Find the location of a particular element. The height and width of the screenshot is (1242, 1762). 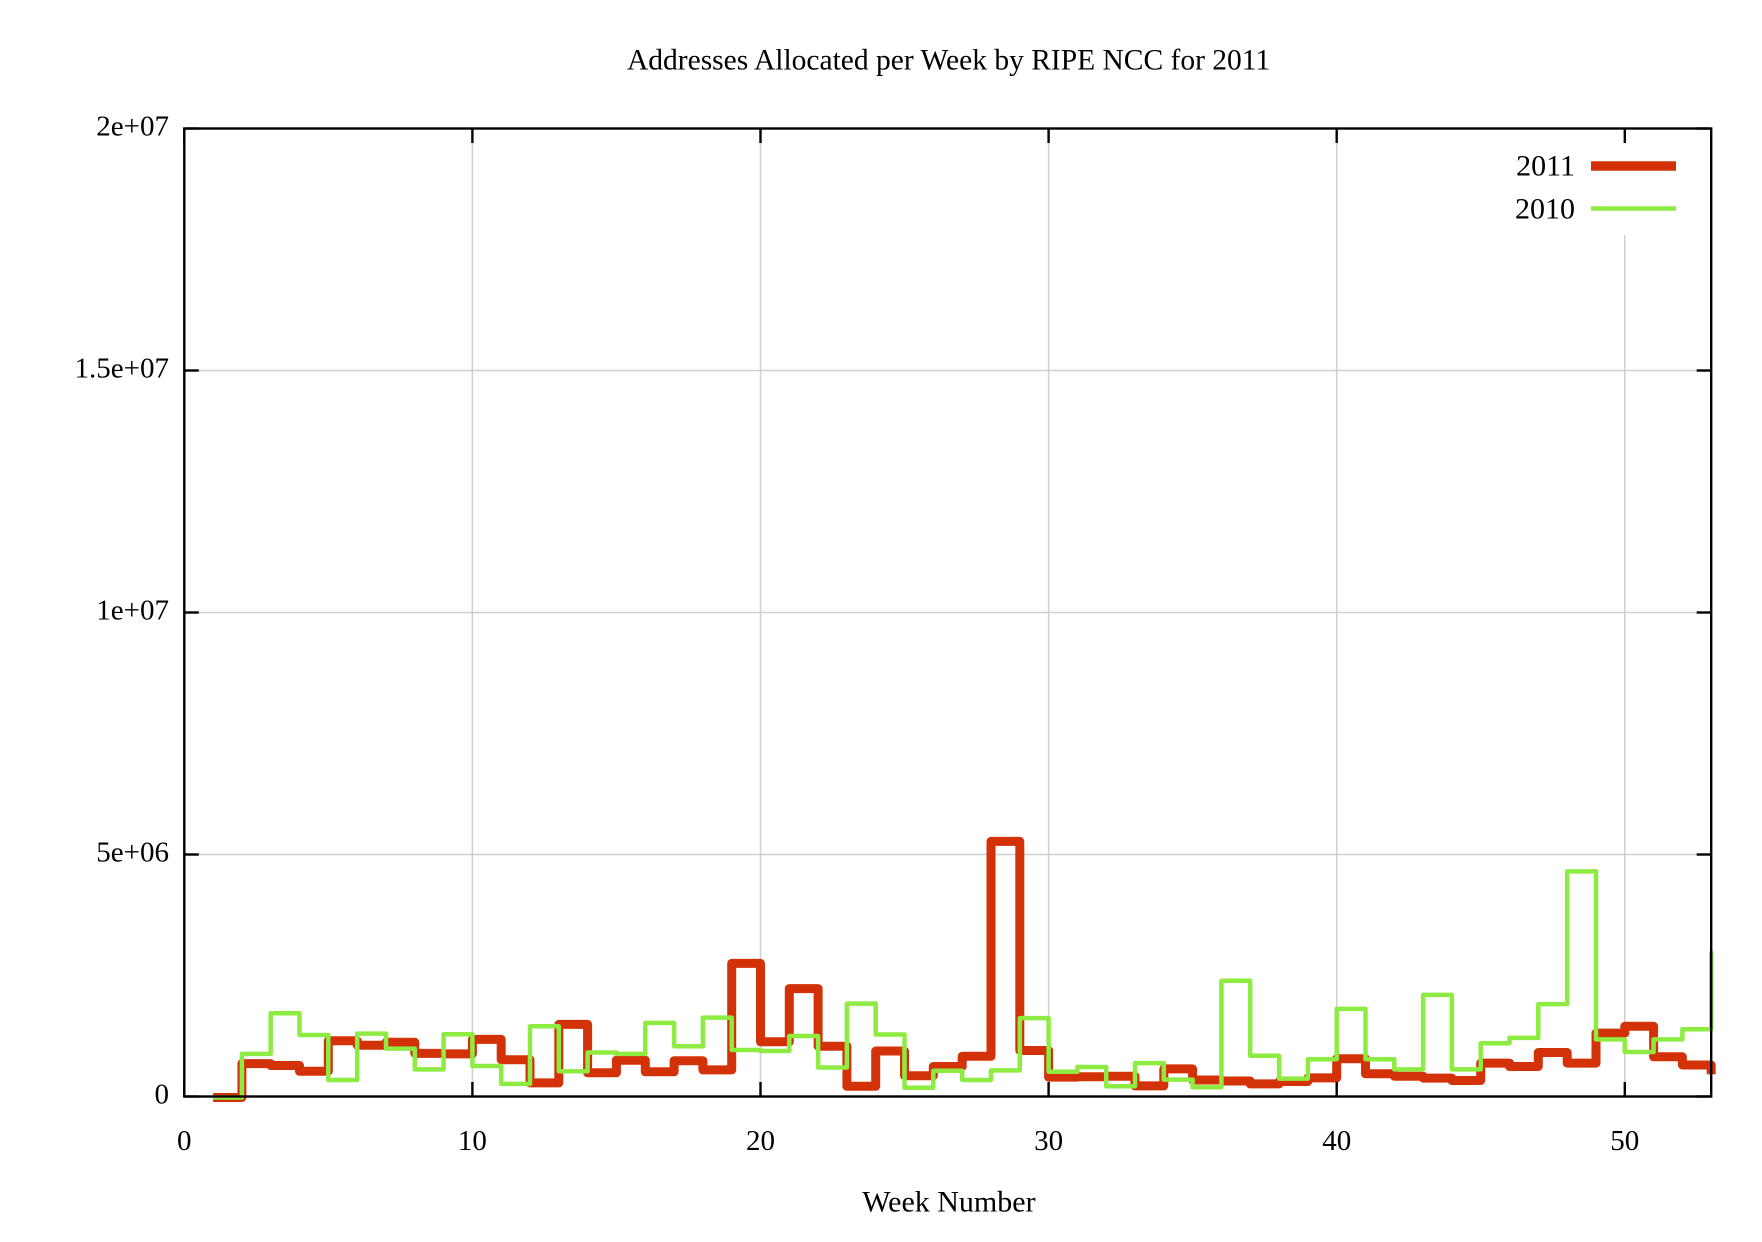

svg-text: 2011 is located at coordinates (1545, 166).